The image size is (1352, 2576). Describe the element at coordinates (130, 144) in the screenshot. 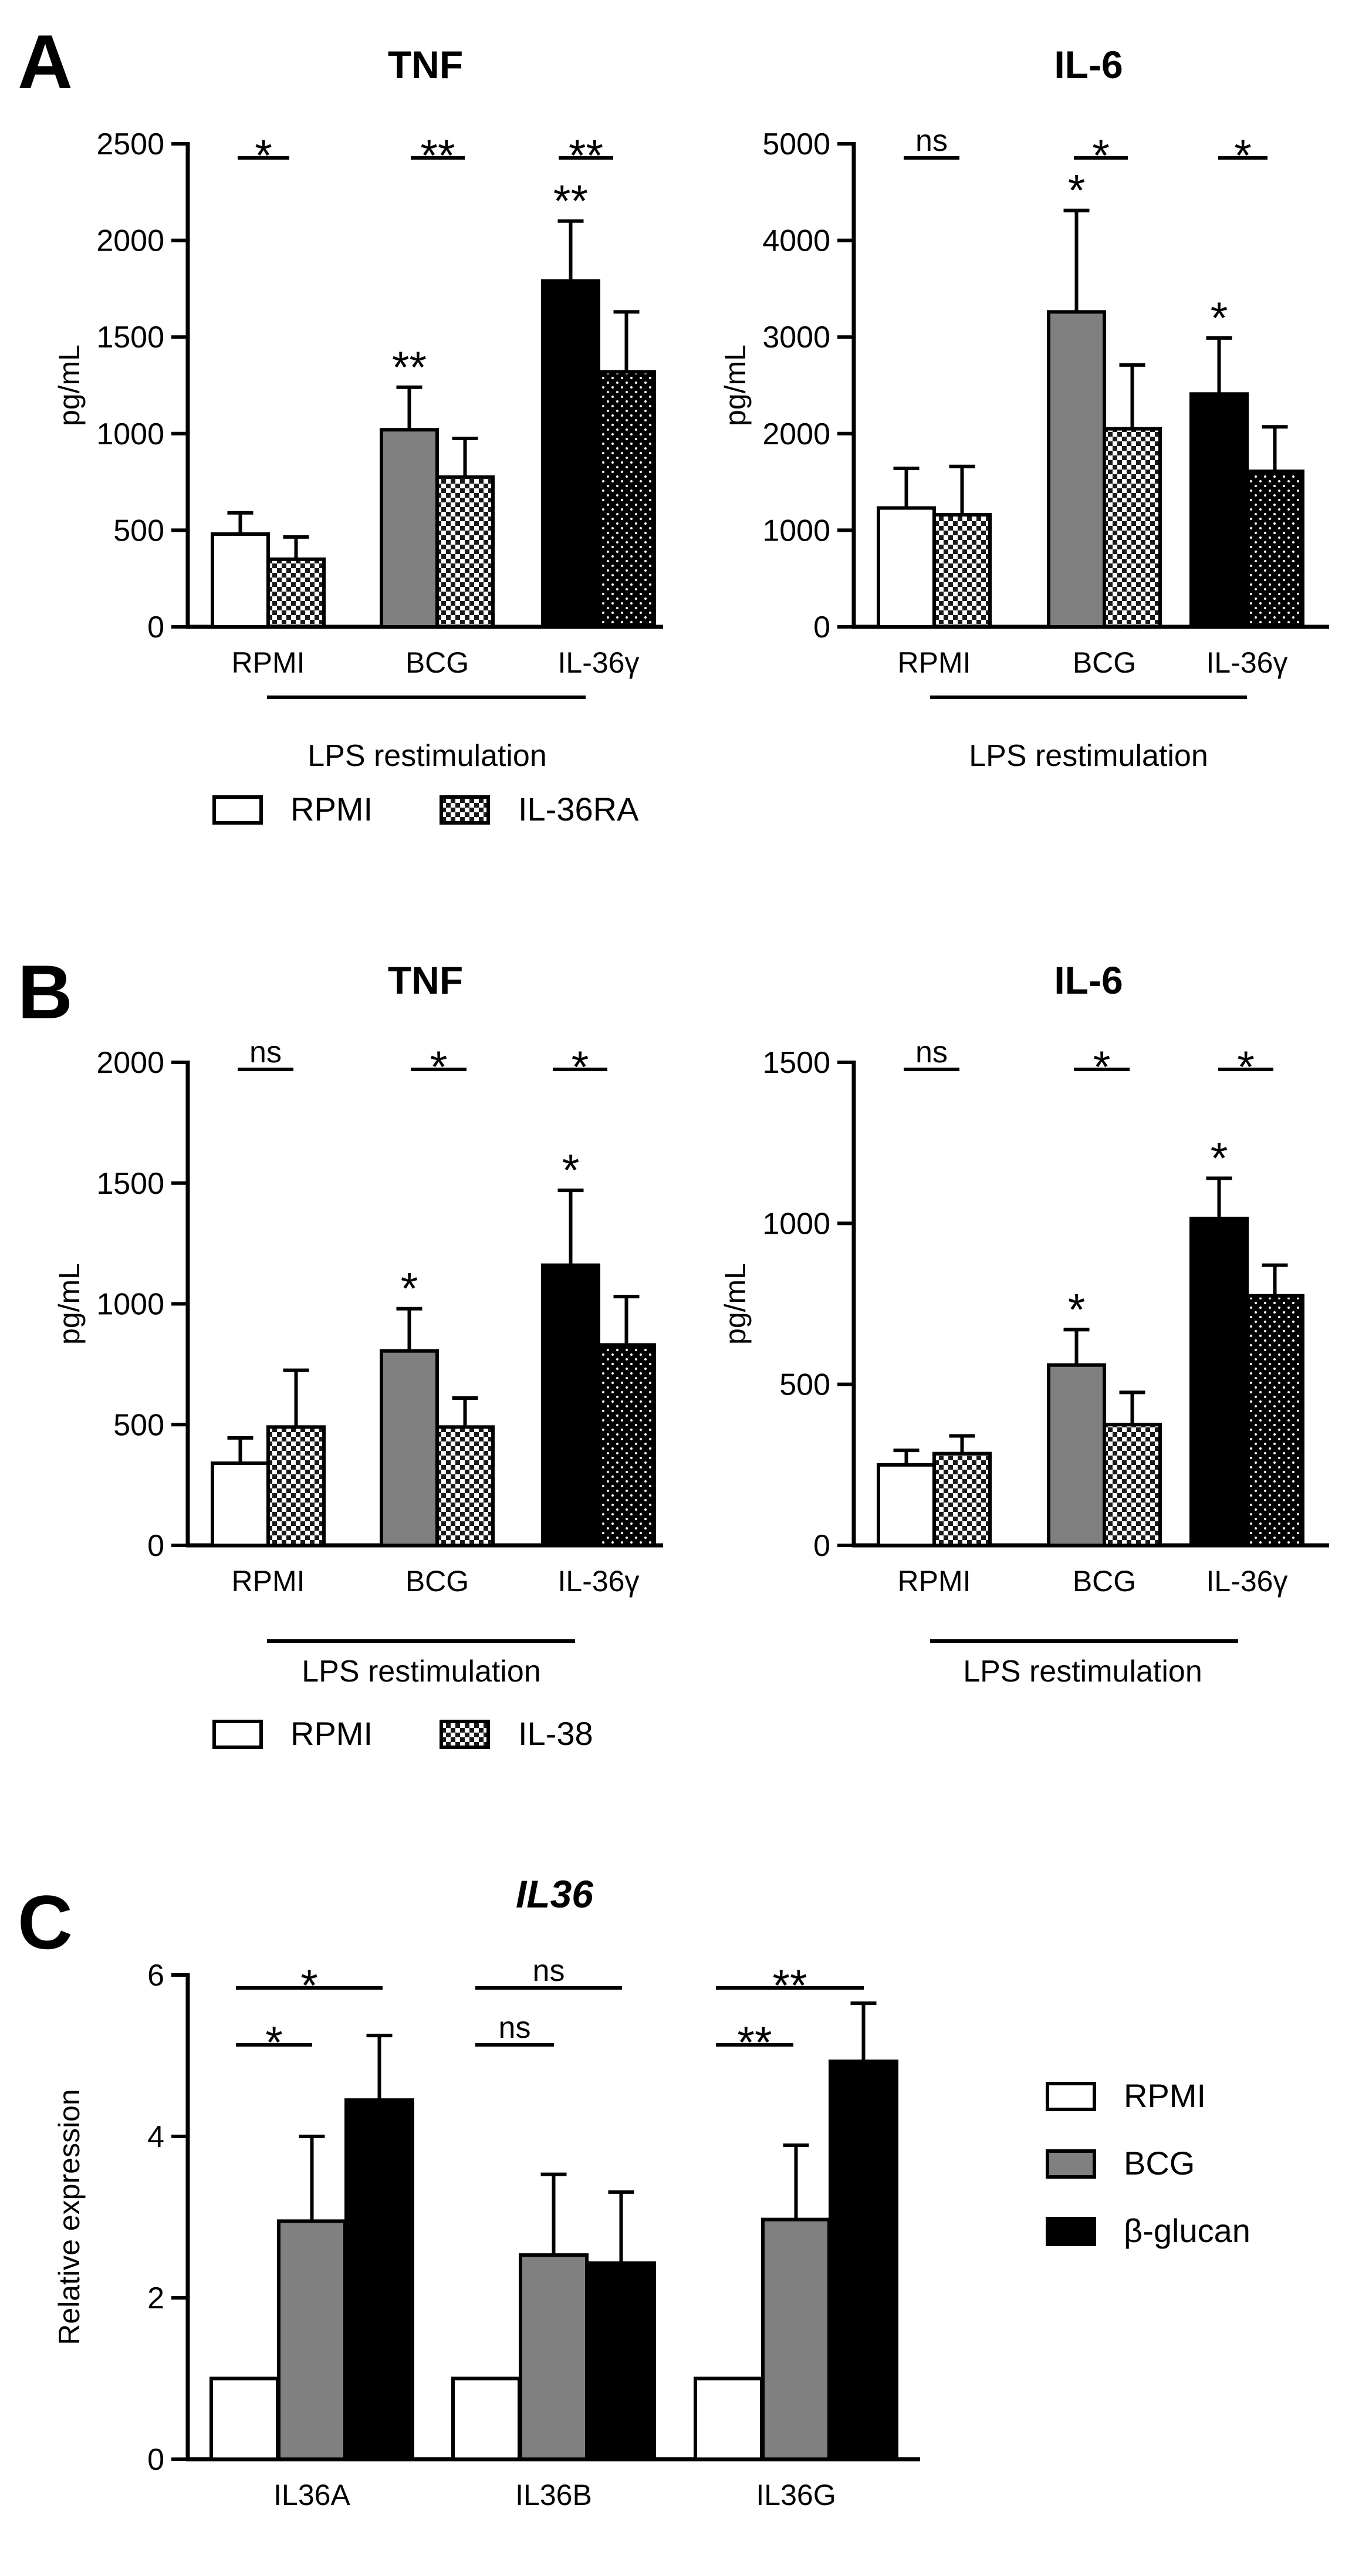

I see `y-tick-label: 2500` at that location.